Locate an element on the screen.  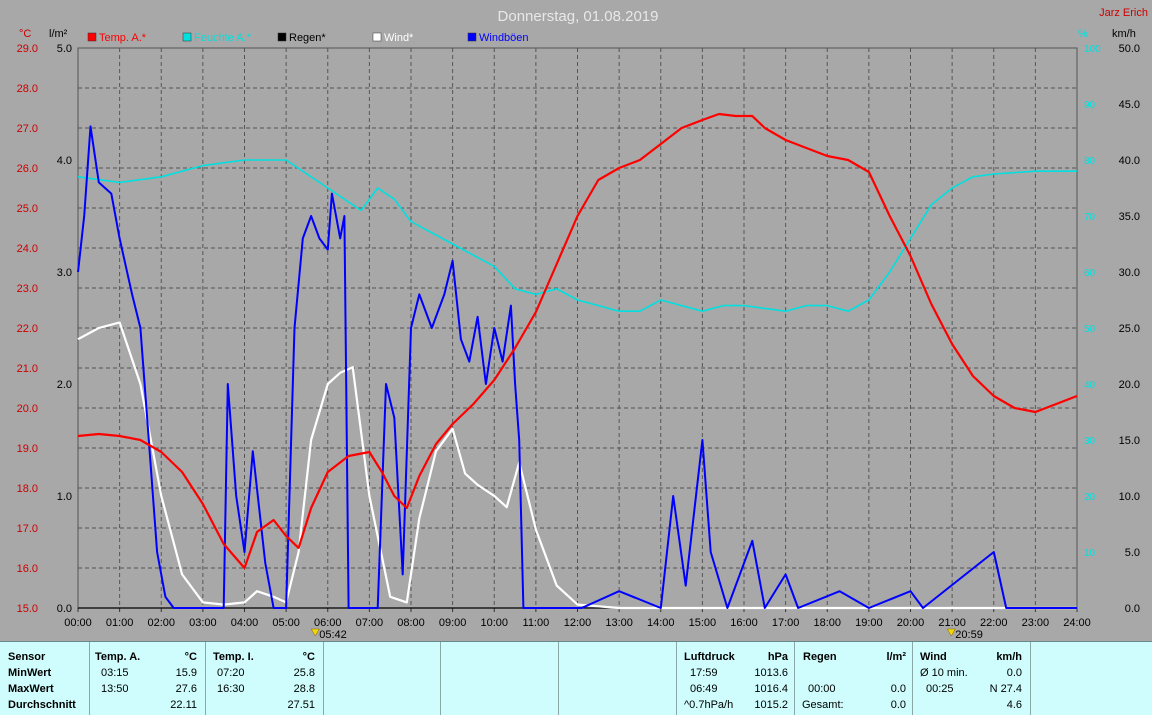
rain-tick-label: 4.0 is located at coordinates (64, 161).